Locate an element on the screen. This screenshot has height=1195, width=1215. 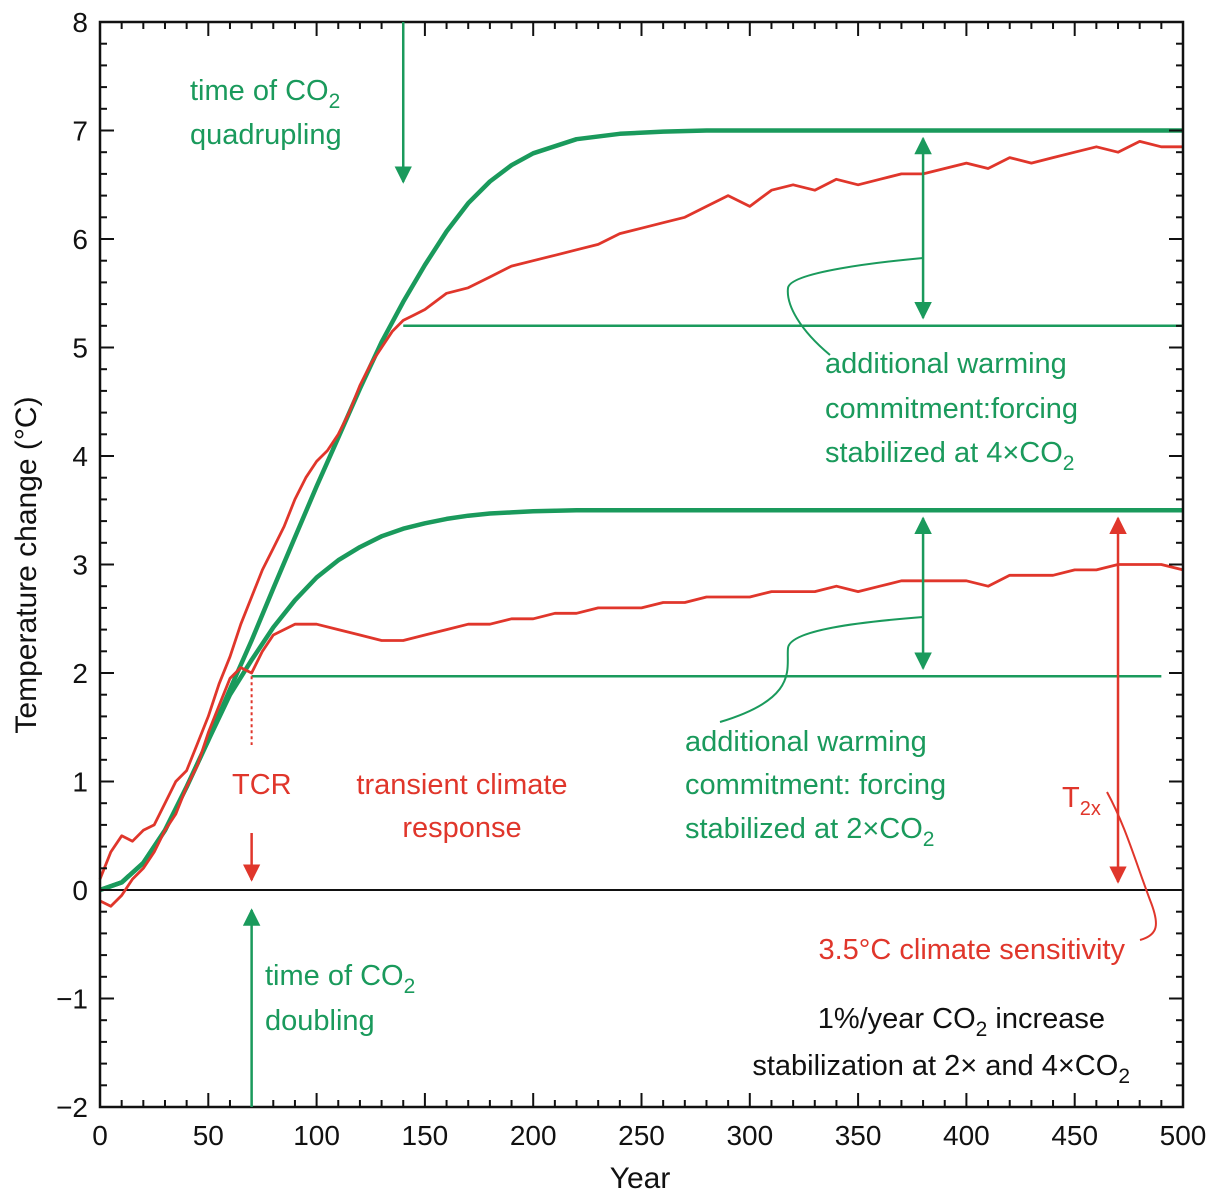
y-tick-label: 7 is located at coordinates (80, 131).